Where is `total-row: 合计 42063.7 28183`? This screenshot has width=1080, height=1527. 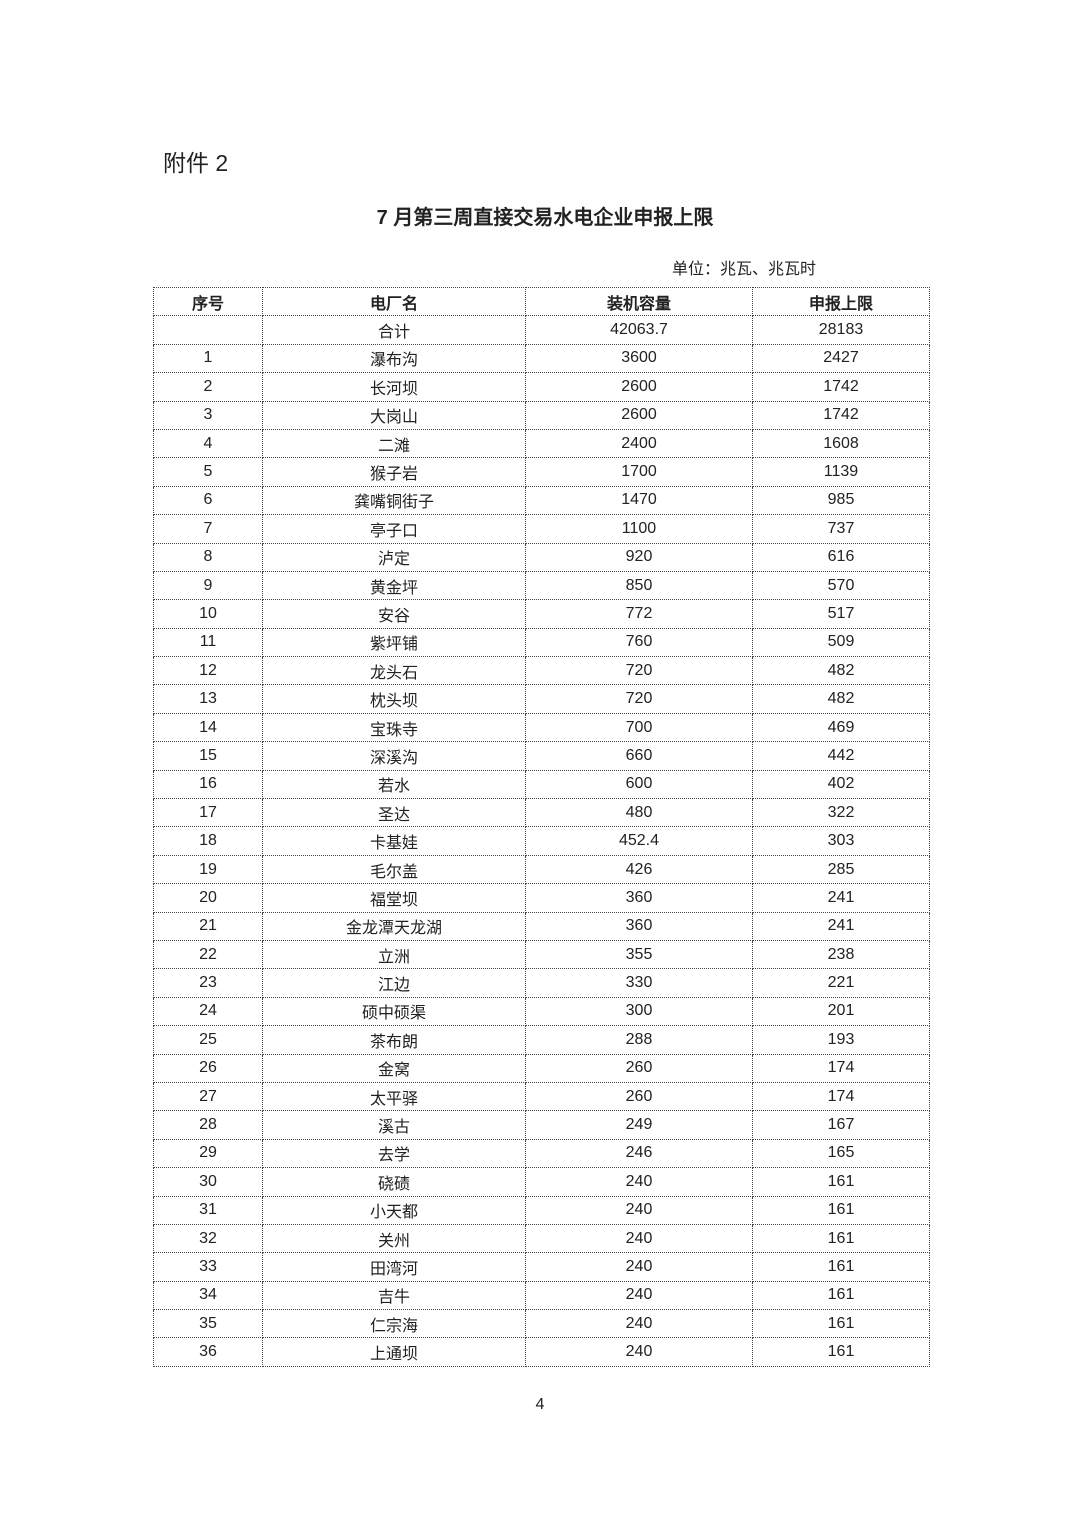
total-row: 合计 42063.7 28183 is located at coordinates (541, 330).